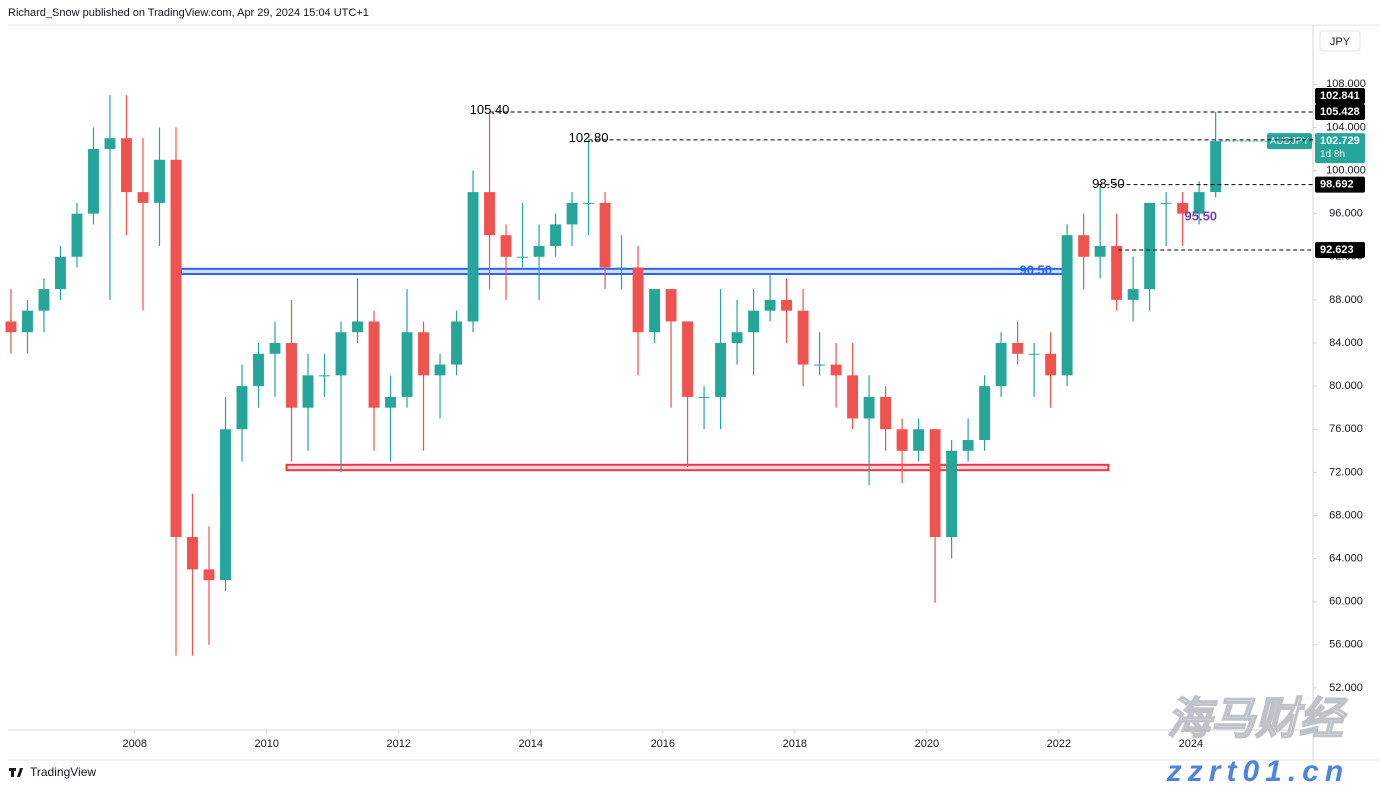 This screenshot has width=1380, height=789. I want to click on x-tick-label: 2014, so click(531, 744).